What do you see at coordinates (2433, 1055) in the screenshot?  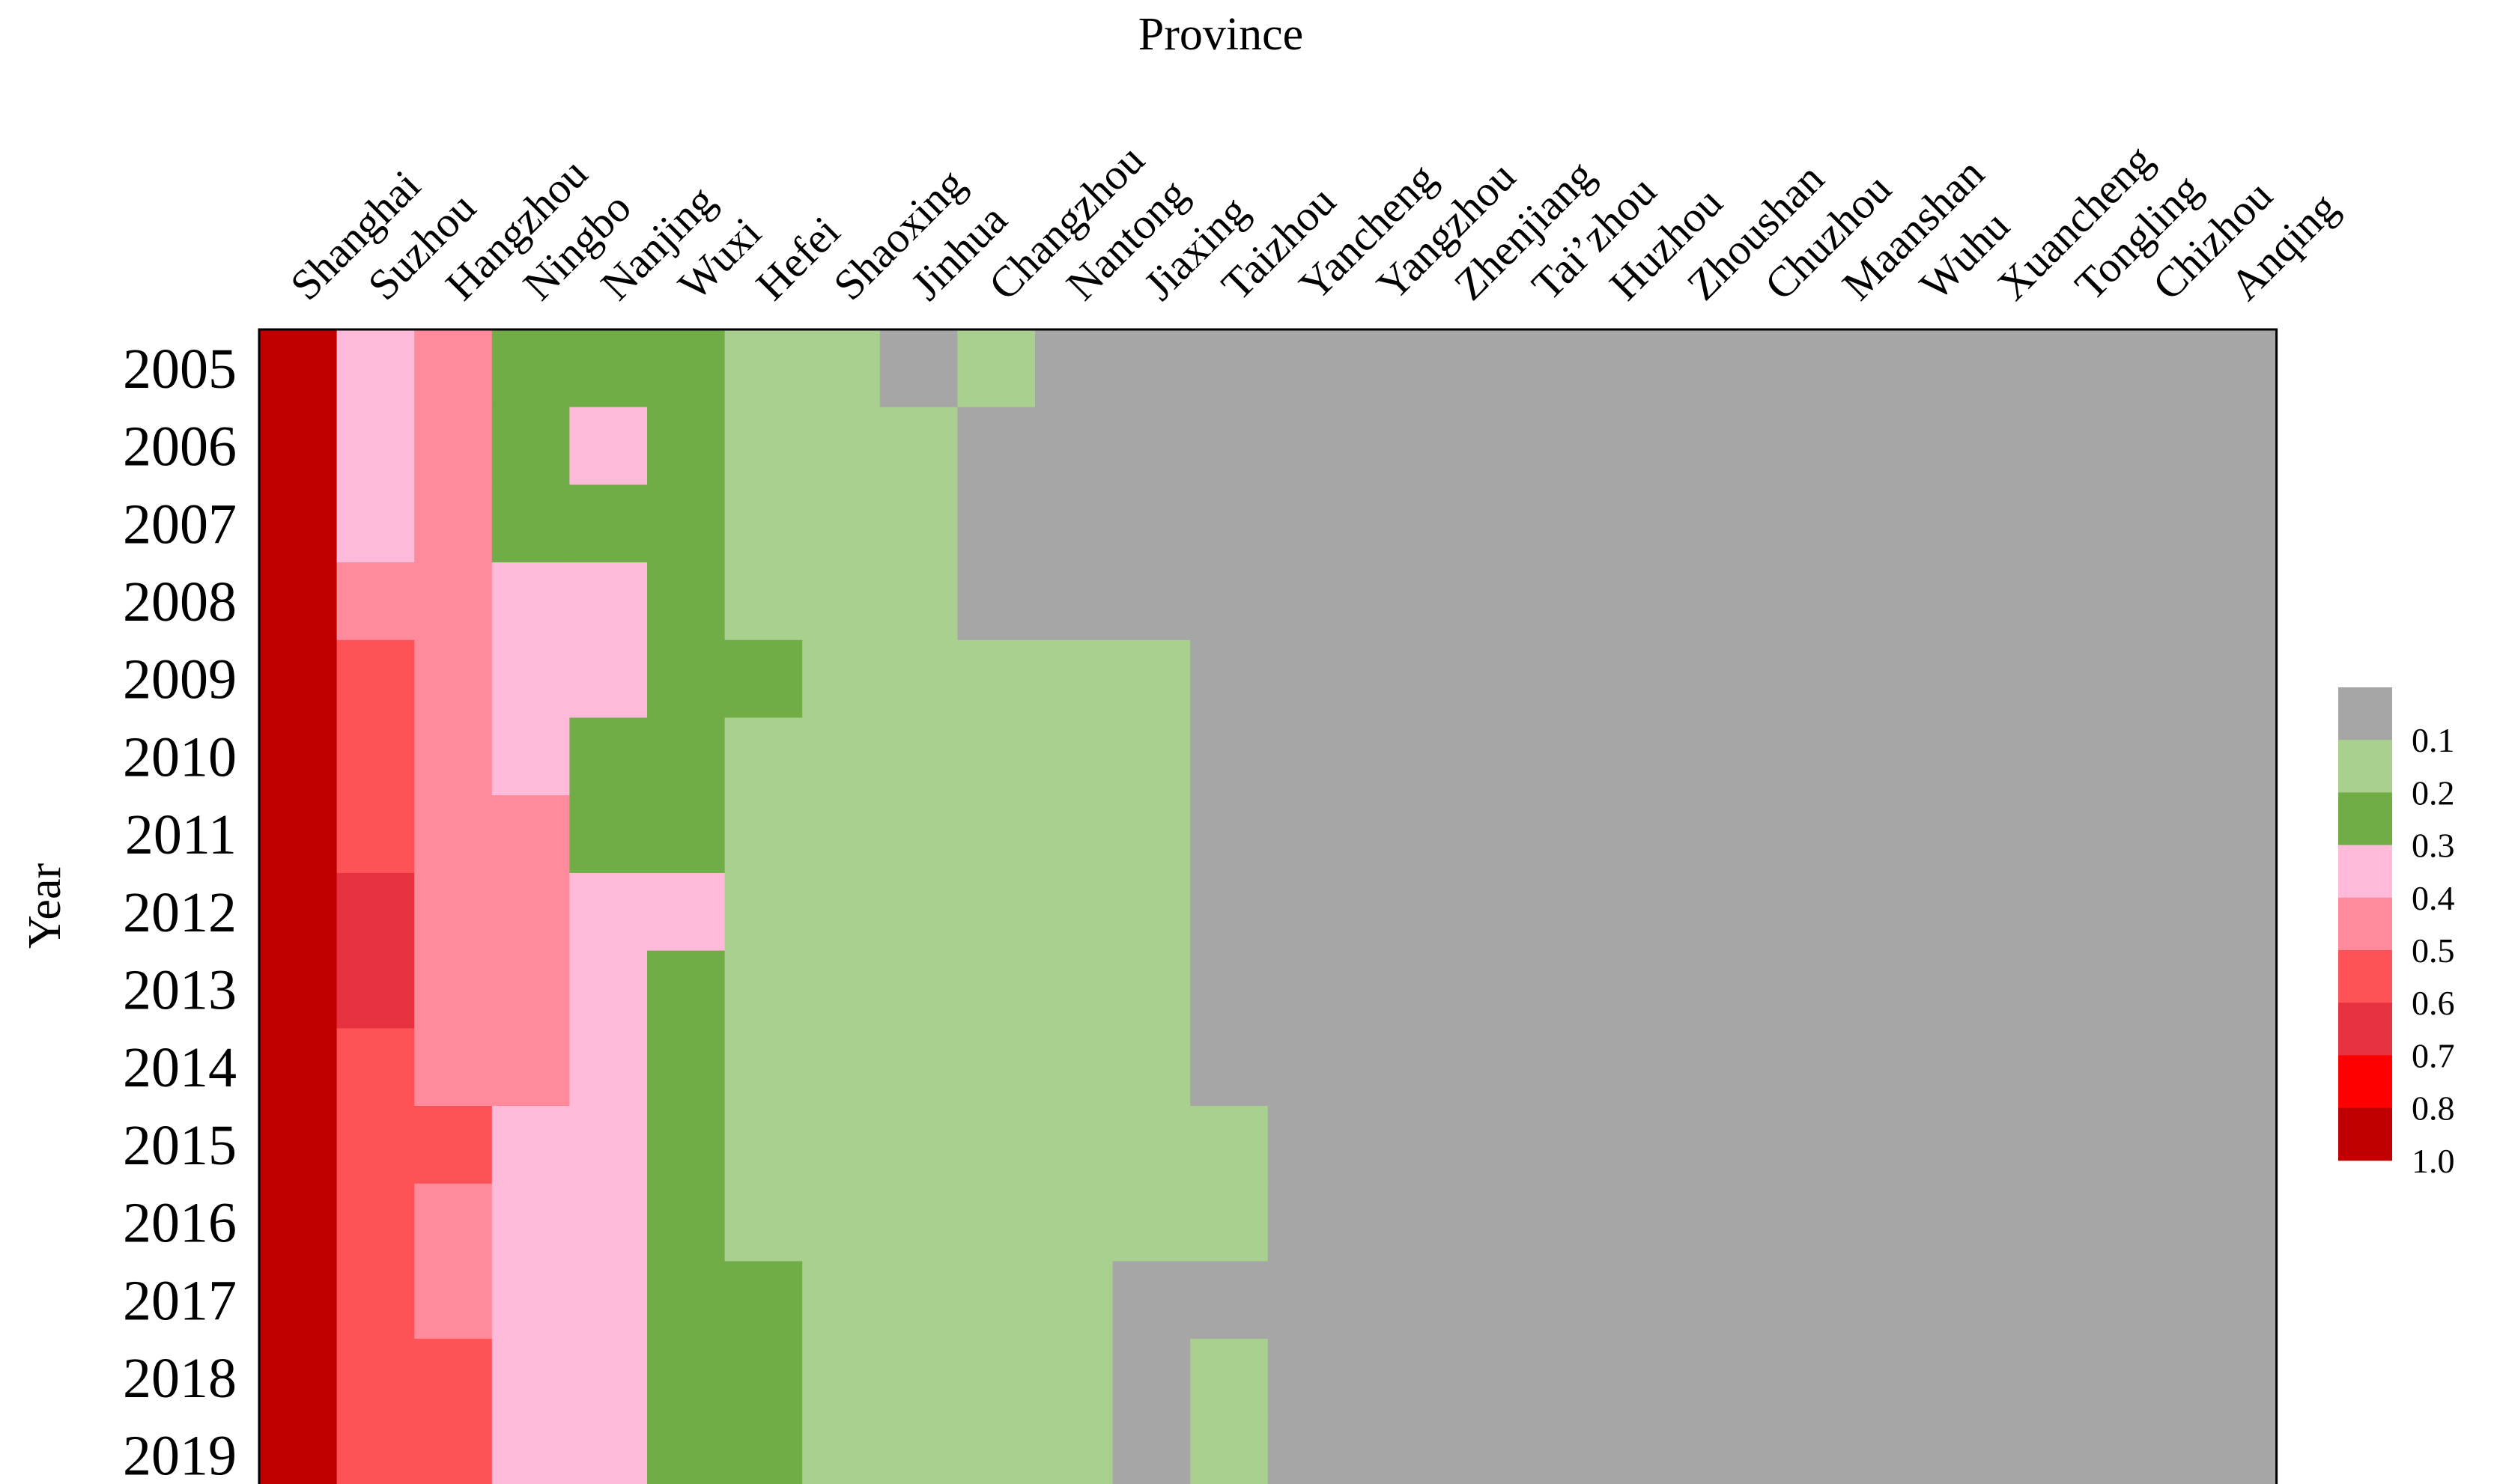 I see `legend-label: 0.7` at bounding box center [2433, 1055].